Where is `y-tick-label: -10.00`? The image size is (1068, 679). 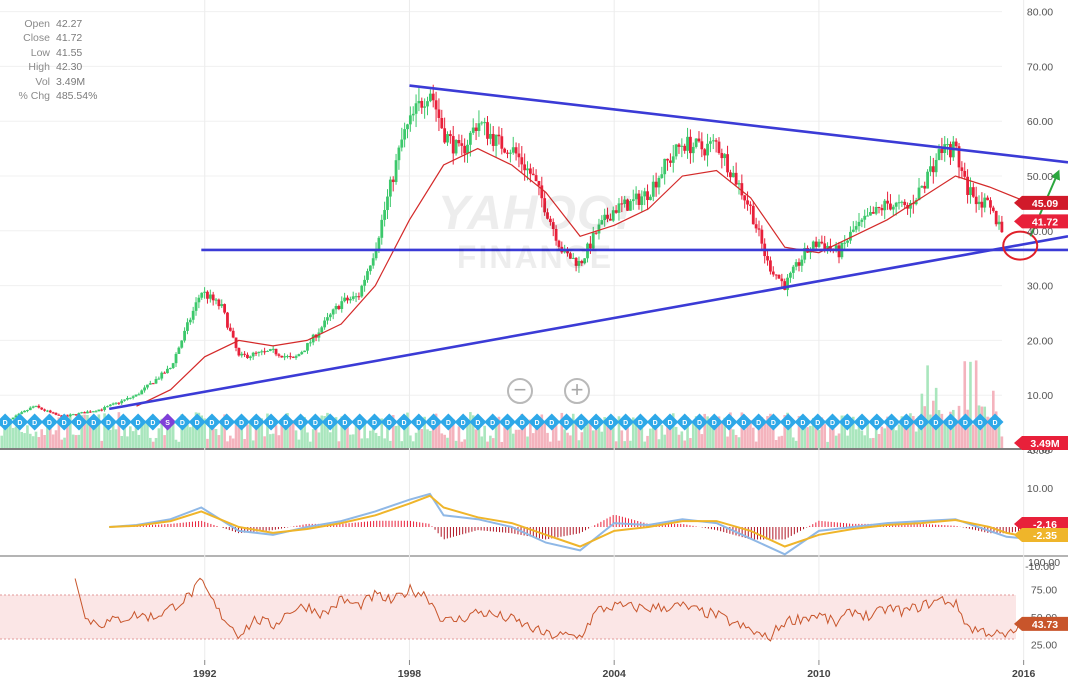 y-tick-label: -10.00 is located at coordinates (1040, 567).